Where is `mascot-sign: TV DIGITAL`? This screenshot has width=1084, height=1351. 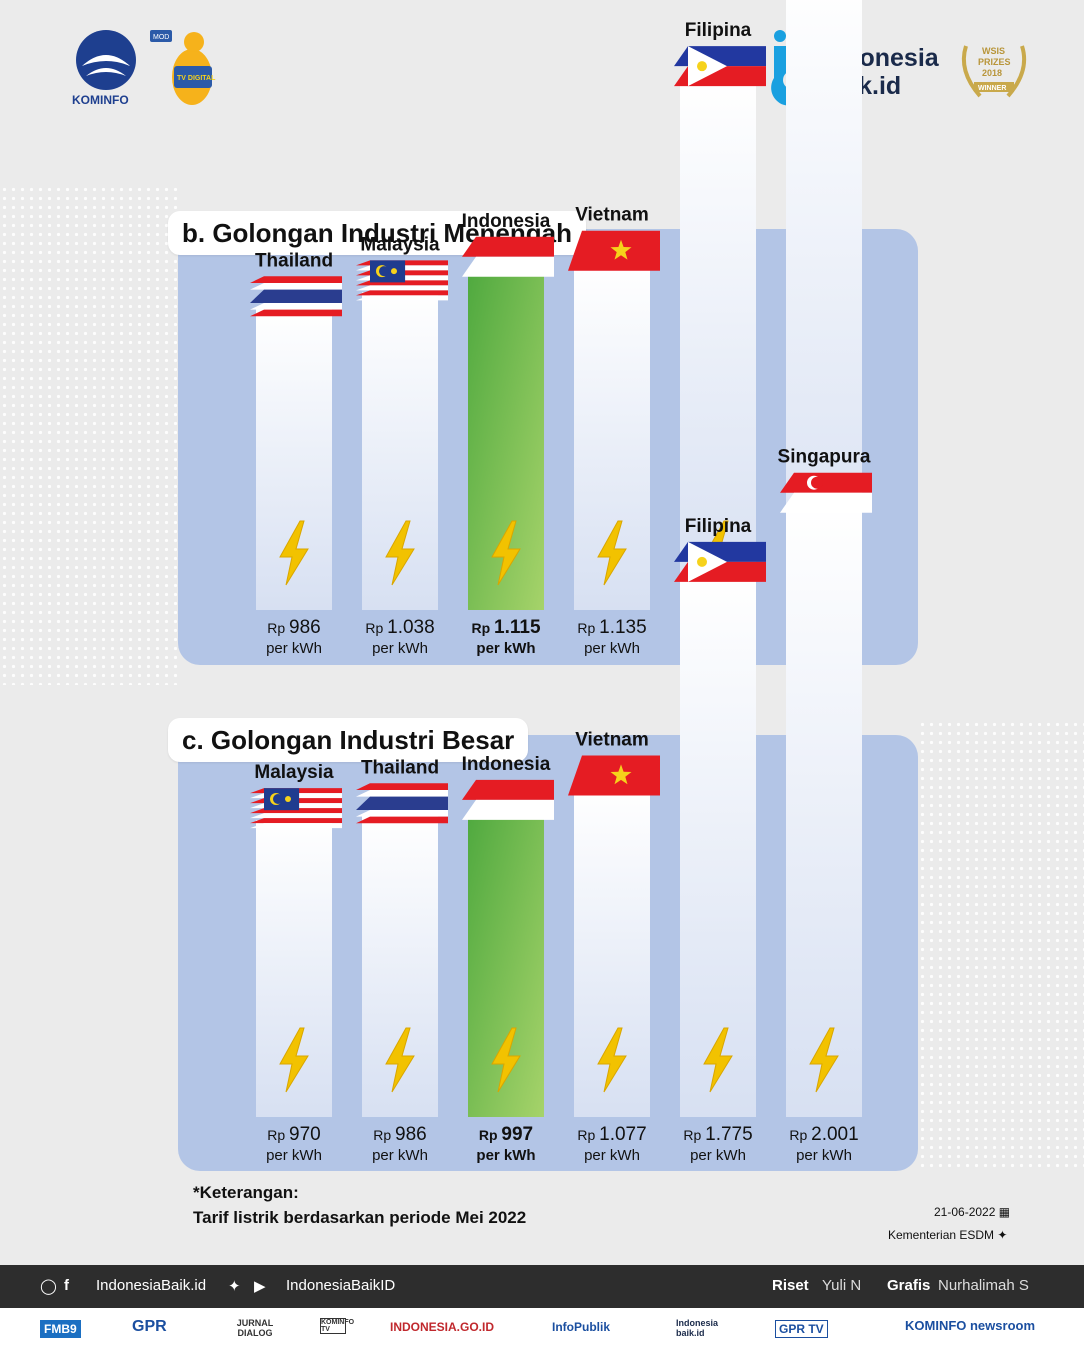 mascot-sign: TV DIGITAL is located at coordinates (196, 78).